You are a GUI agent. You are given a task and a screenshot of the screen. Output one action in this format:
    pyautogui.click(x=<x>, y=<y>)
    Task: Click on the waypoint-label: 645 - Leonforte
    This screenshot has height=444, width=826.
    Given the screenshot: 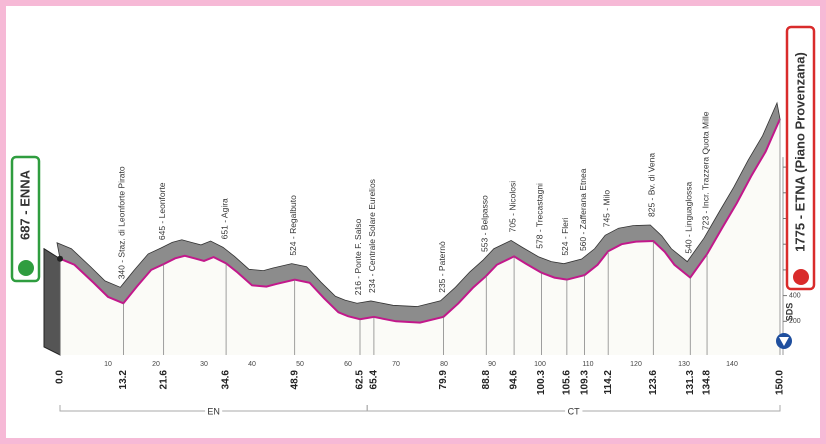 What is the action you would take?
    pyautogui.click(x=162, y=211)
    